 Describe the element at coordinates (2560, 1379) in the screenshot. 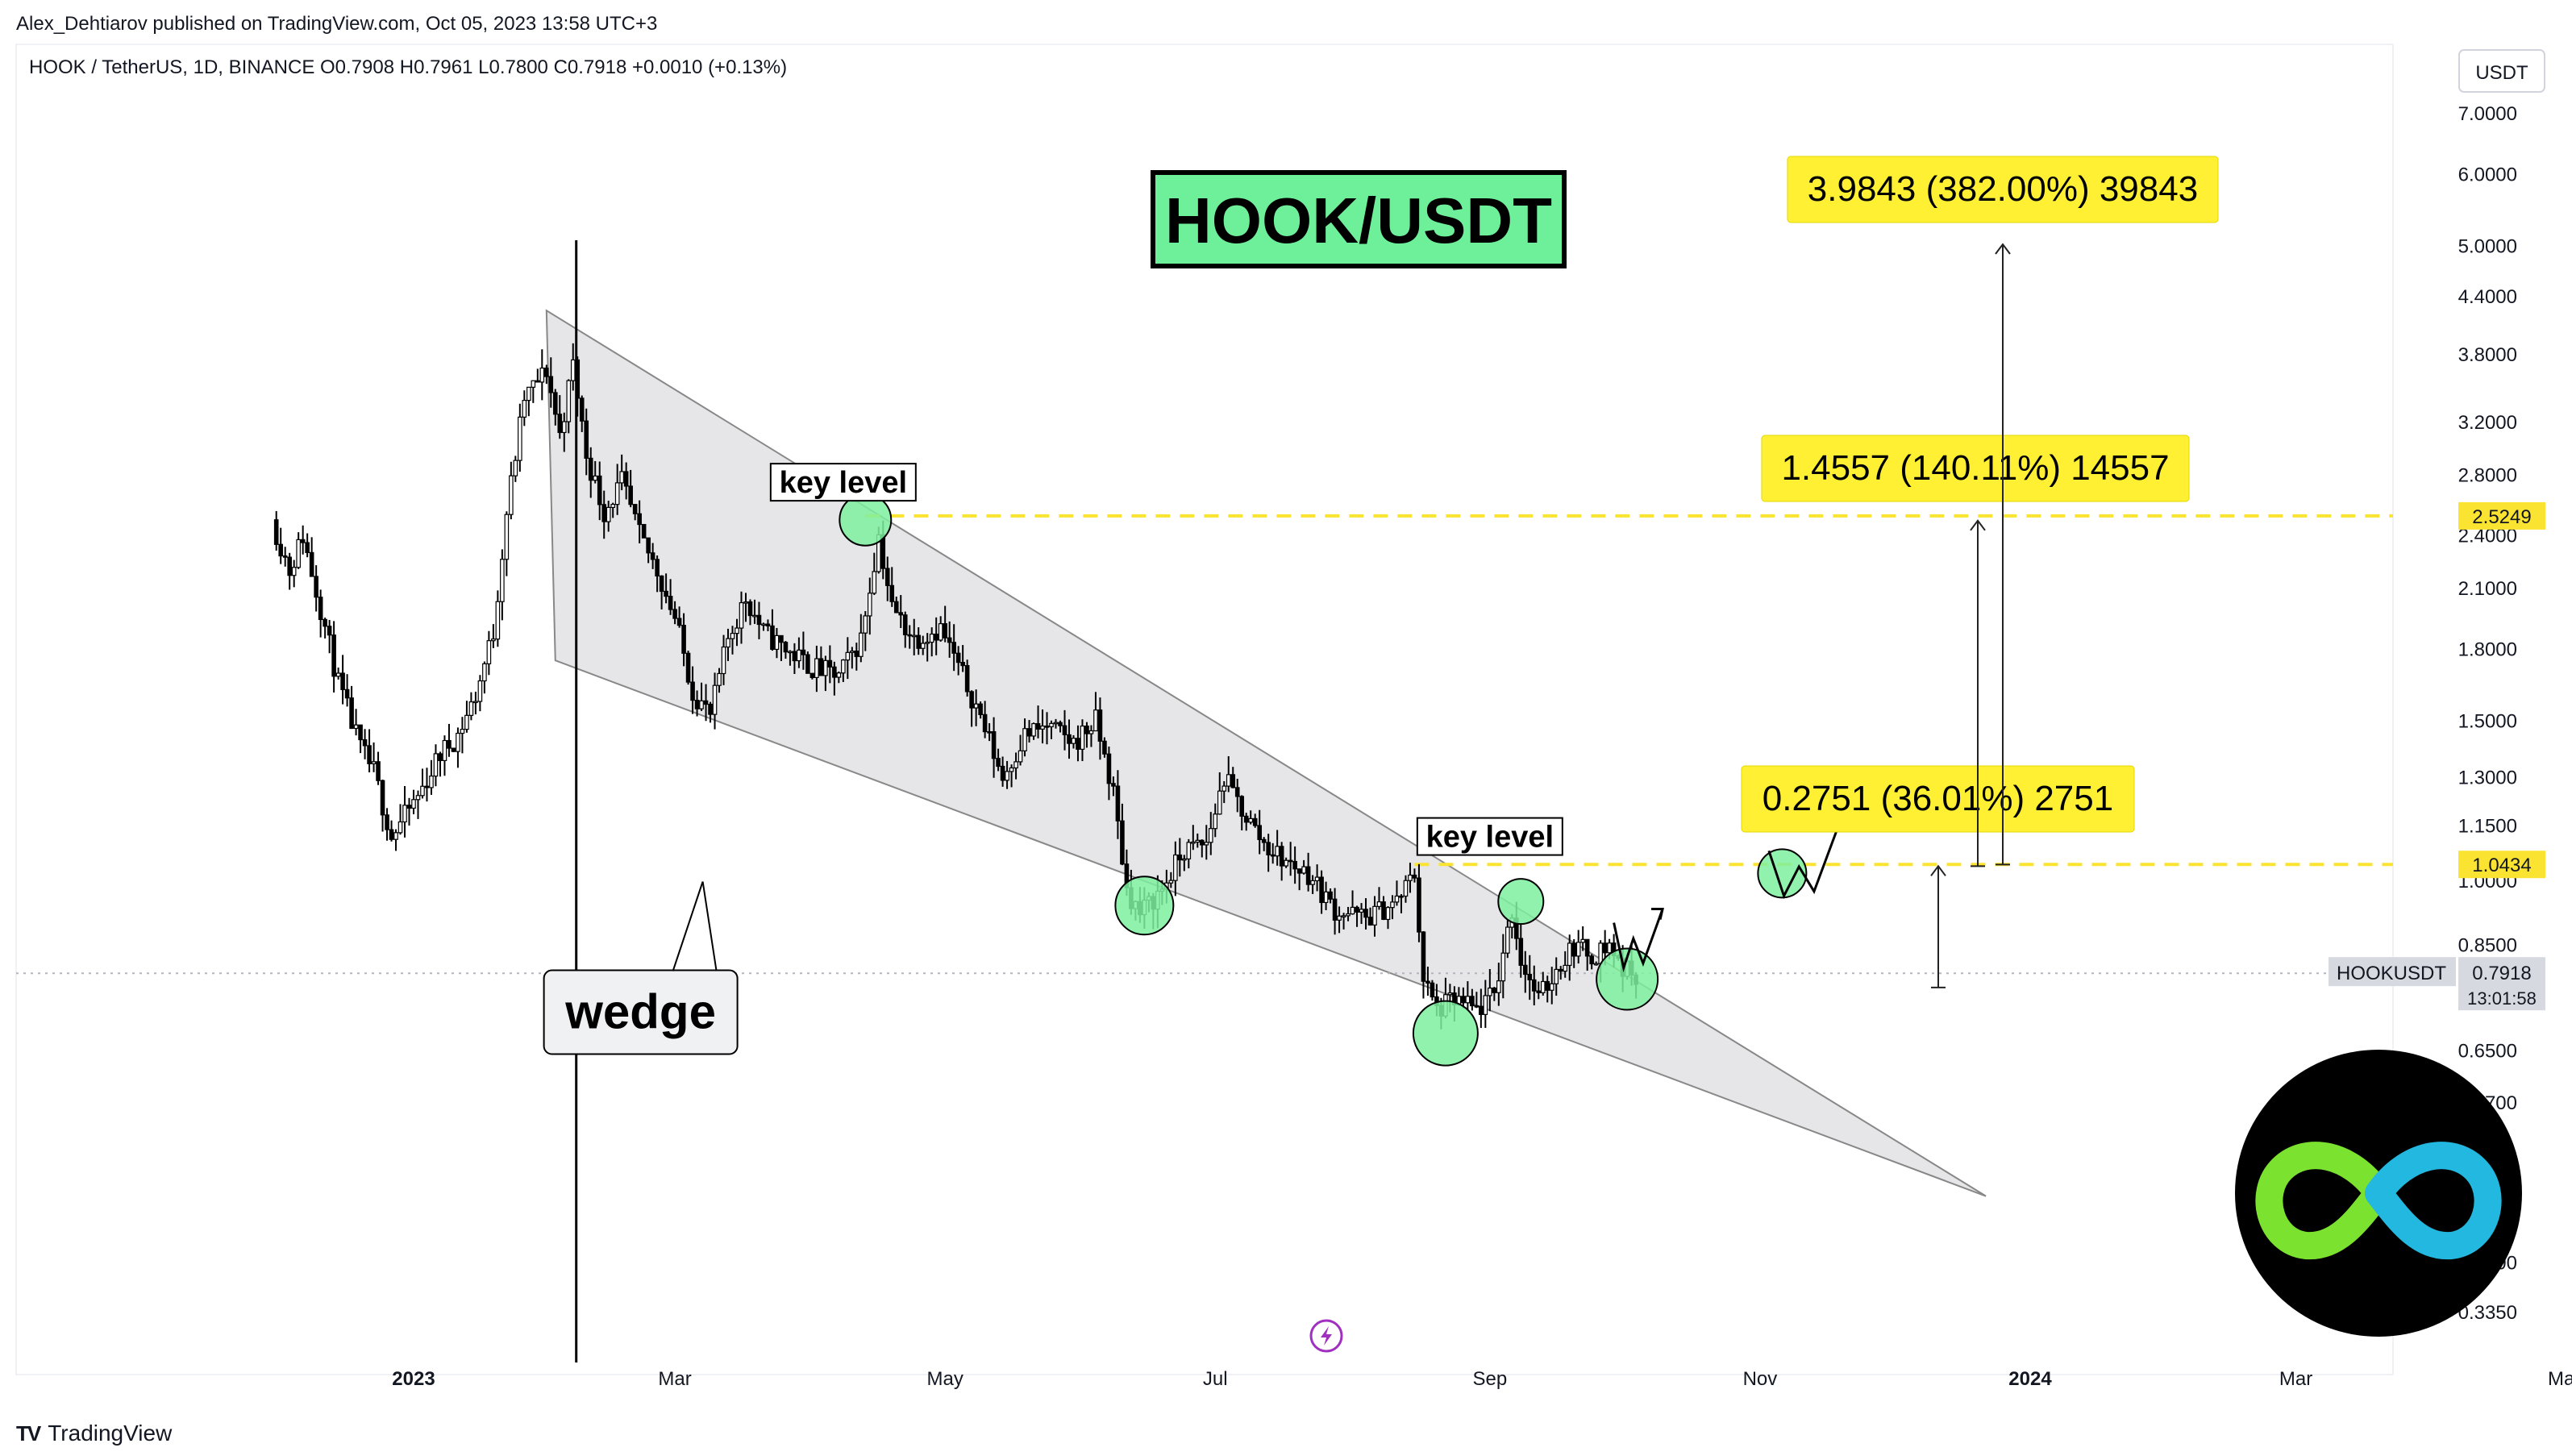

I see `x-tick-label: May` at that location.